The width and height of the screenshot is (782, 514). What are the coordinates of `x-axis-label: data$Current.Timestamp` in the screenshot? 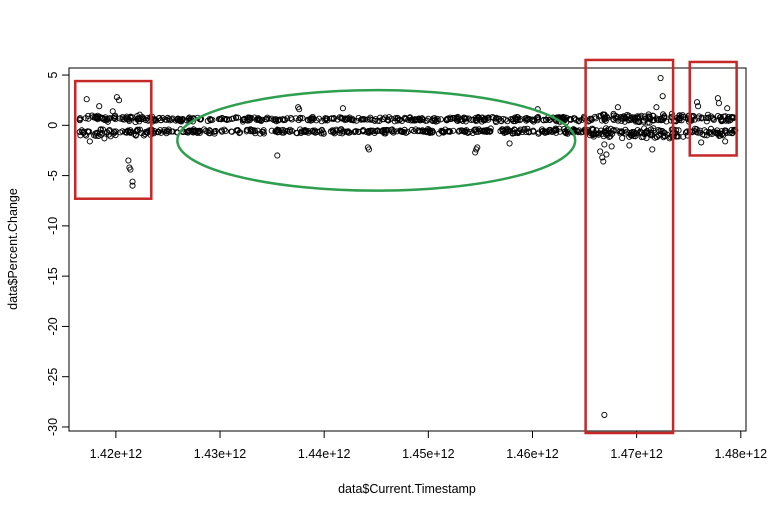 It's located at (407, 489).